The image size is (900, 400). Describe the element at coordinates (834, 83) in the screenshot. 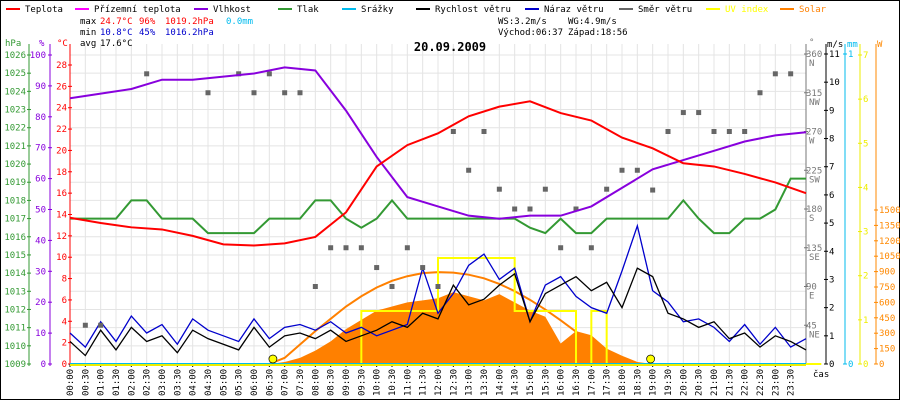

I see `wind-tick-label: 10` at that location.